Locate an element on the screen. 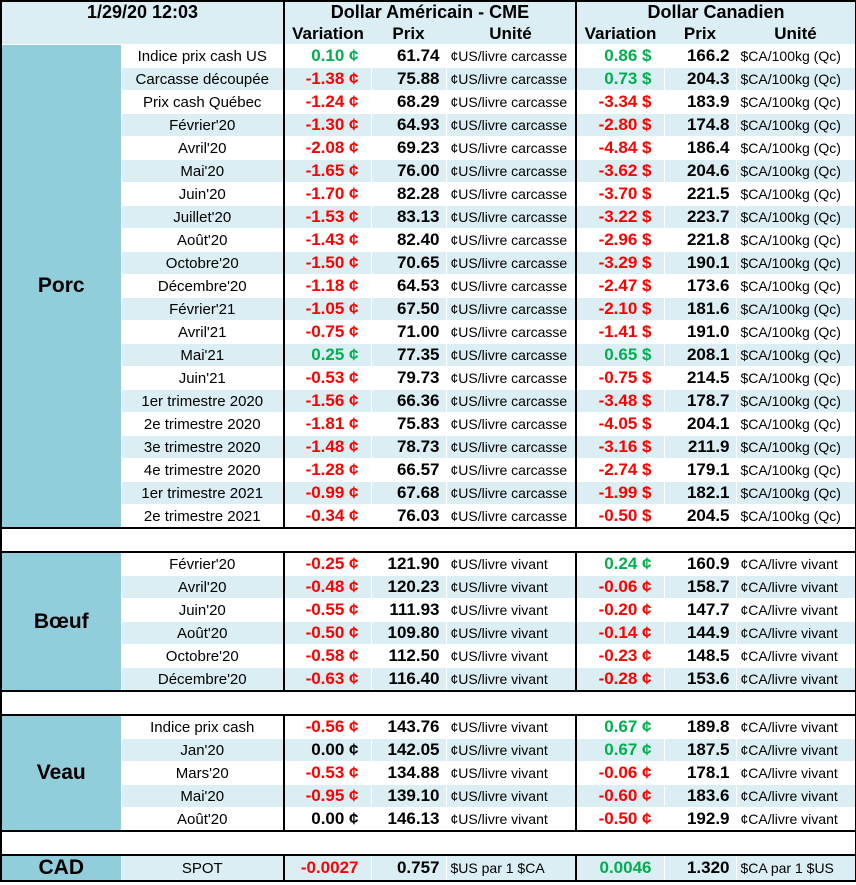  us-price: 112.50 is located at coordinates (408, 656).